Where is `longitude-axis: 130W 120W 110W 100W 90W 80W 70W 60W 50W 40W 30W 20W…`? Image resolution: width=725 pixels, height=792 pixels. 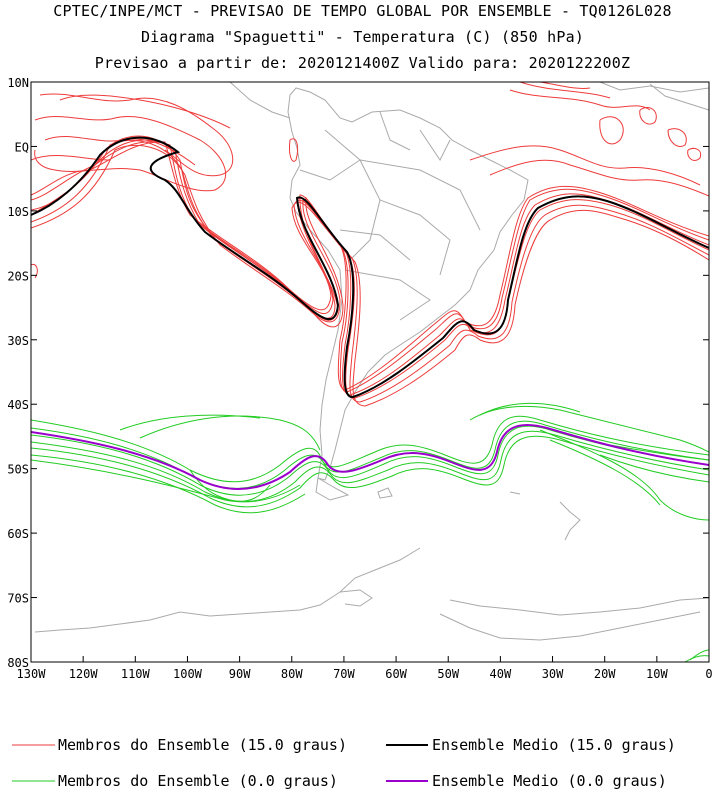 longitude-axis: 130W 120W 110W 100W 90W 80W 70W 60W 50W 40W 30W 20W… is located at coordinates (365, 668).